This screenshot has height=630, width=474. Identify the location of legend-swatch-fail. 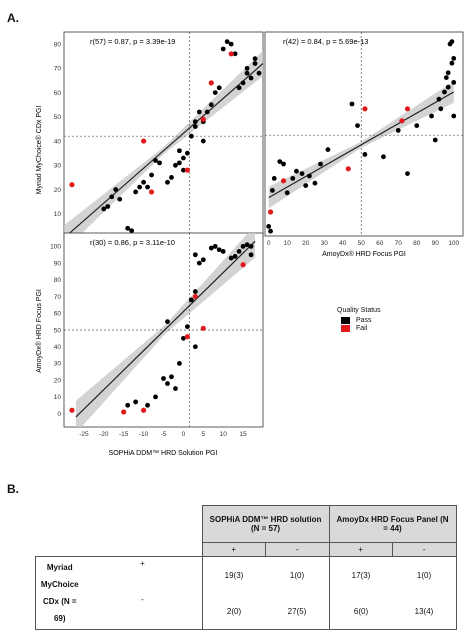
(345, 328).